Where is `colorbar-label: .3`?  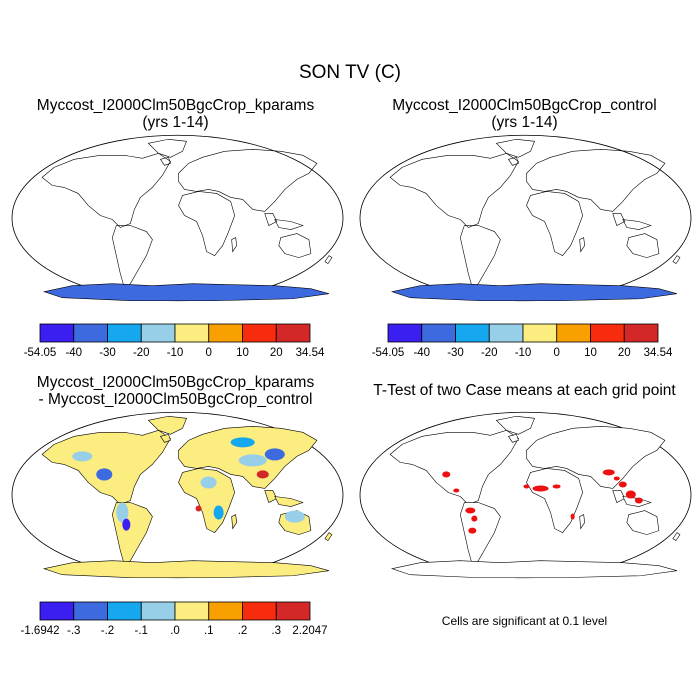 colorbar-label: .3 is located at coordinates (276, 631).